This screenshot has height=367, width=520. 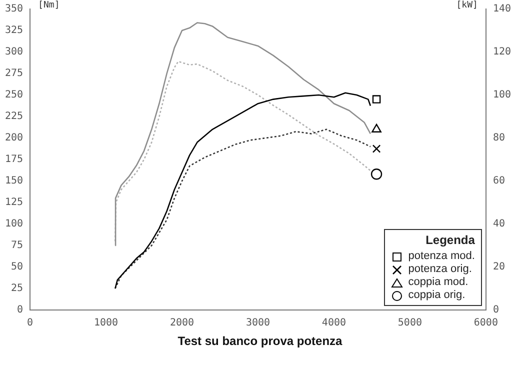 What do you see at coordinates (437, 295) in the screenshot?
I see `legend-label: coppia orig.` at bounding box center [437, 295].